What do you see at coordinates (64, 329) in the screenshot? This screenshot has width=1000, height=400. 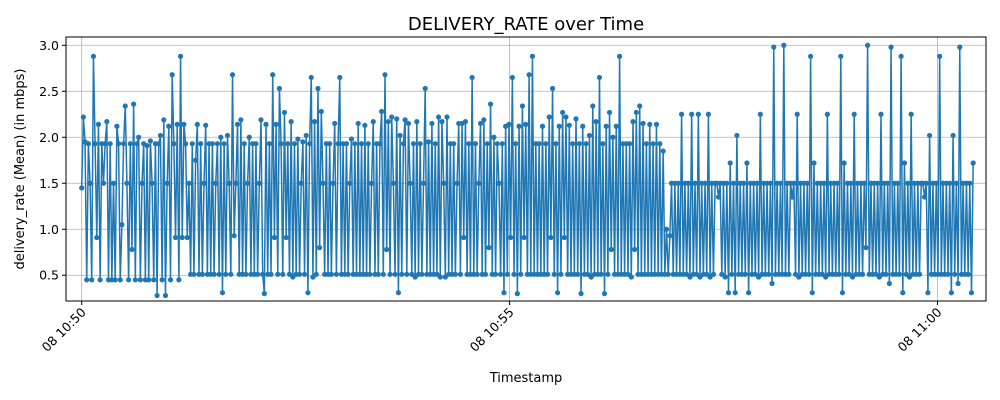 I see `x-tick-label: 08 10:50` at bounding box center [64, 329].